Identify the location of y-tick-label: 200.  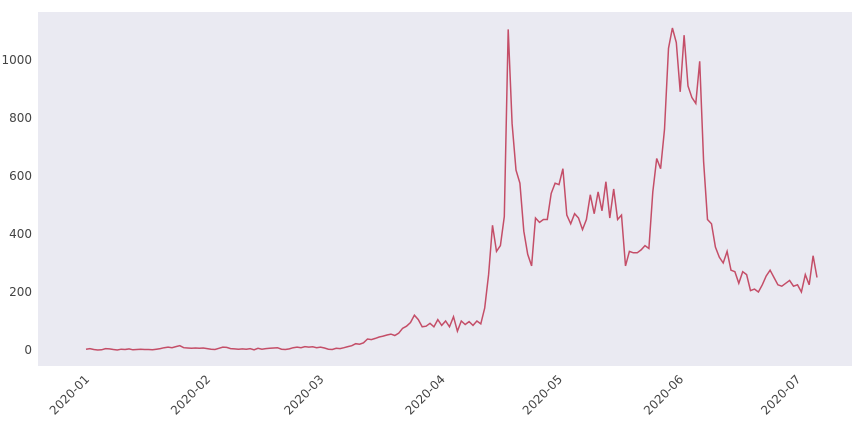
(20, 292).